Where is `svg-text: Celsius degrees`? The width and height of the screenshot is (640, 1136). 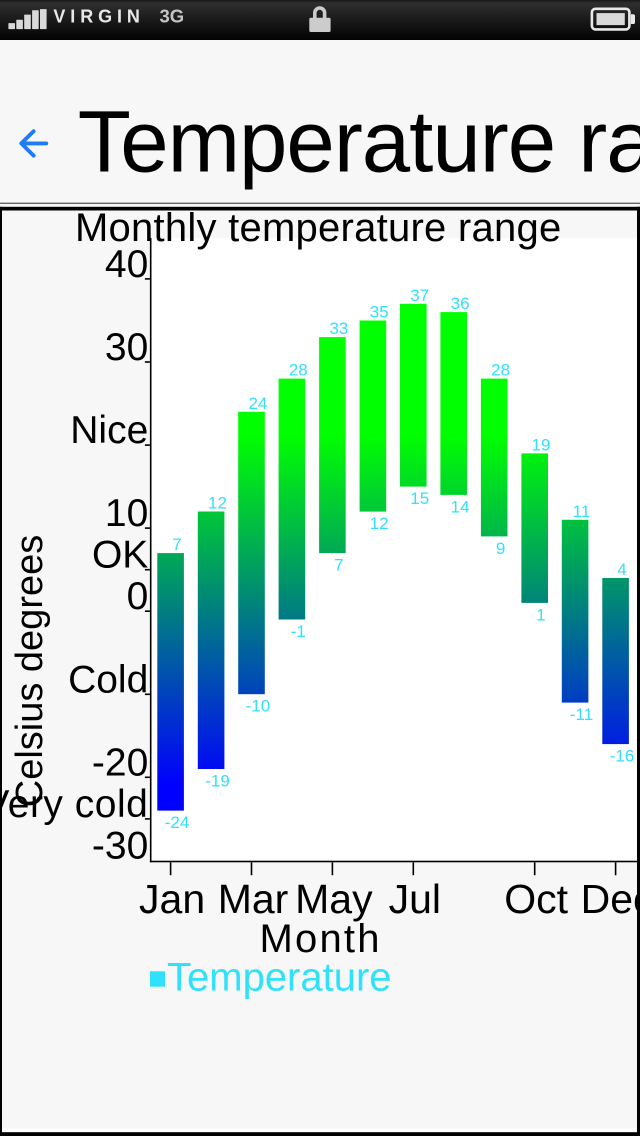 svg-text: Celsius degrees is located at coordinates (30, 671).